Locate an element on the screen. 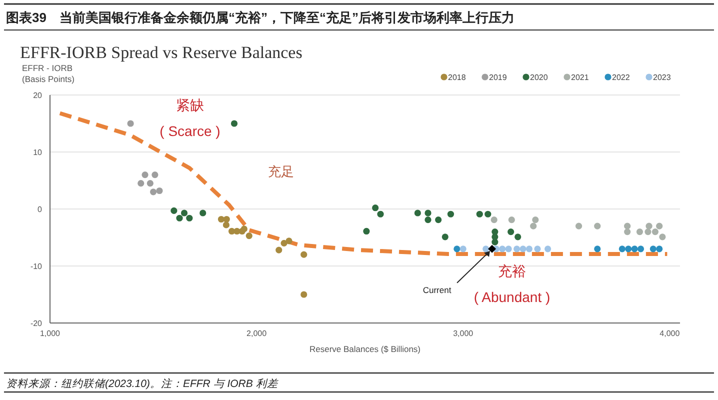 This screenshot has height=400, width=718. legend-label: 2022 is located at coordinates (621, 77).